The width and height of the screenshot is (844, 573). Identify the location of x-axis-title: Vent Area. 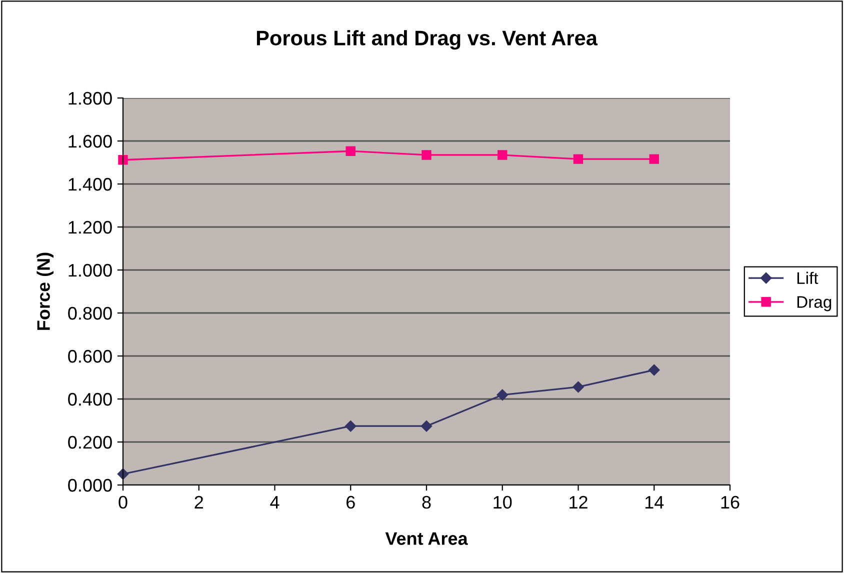
(426, 538).